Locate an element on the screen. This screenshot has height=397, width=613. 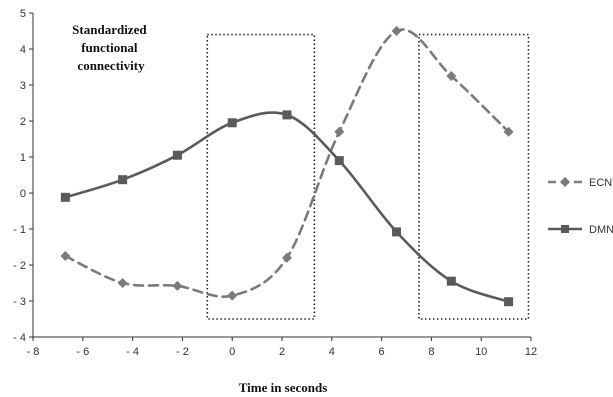
legend-item-ecn: ECN is located at coordinates (580, 183).